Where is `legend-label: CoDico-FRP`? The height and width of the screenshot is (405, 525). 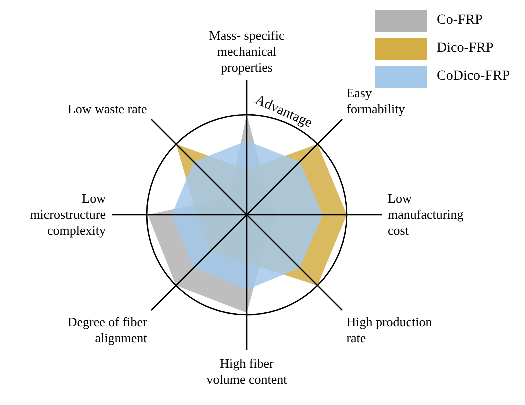 legend-label: CoDico-FRP is located at coordinates (474, 77).